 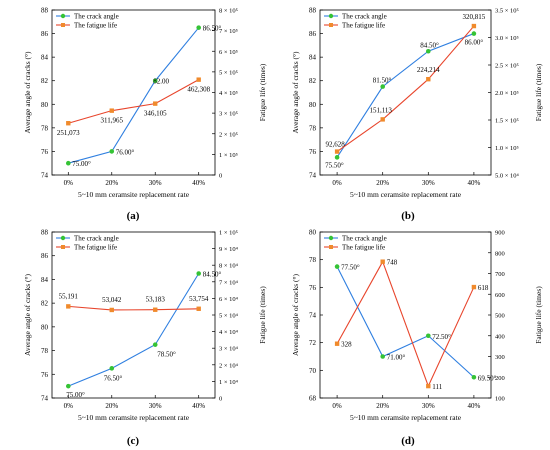 What do you see at coordinates (229, 282) in the screenshot?
I see `right-tick-label: 7 × 10⁴` at bounding box center [229, 282].